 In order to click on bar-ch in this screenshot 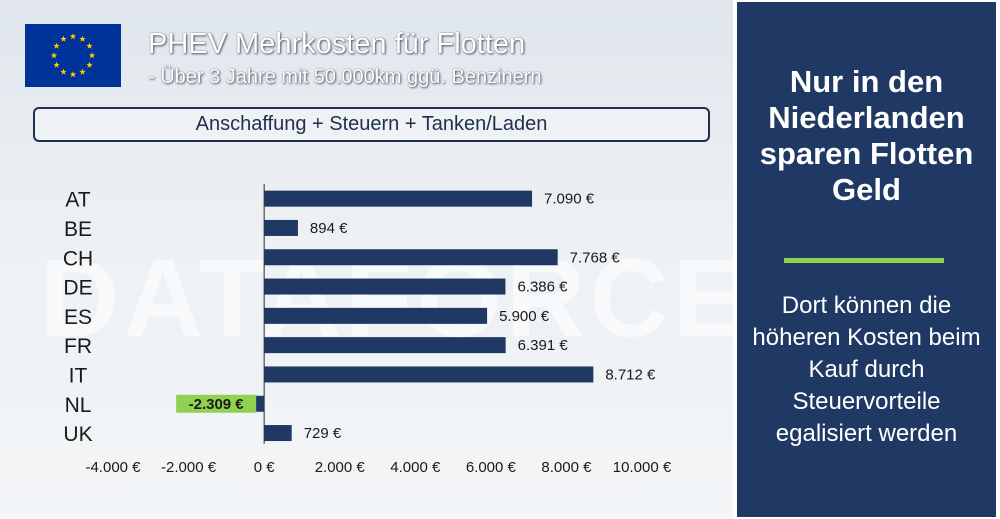, I will do `click(411, 257)`.